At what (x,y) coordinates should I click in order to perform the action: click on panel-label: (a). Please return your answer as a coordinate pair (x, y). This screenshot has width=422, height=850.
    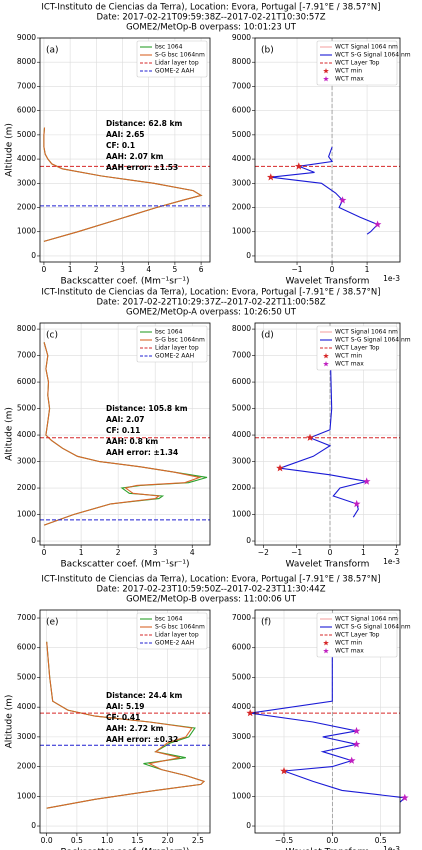
    Looking at the image, I should click on (52, 51).